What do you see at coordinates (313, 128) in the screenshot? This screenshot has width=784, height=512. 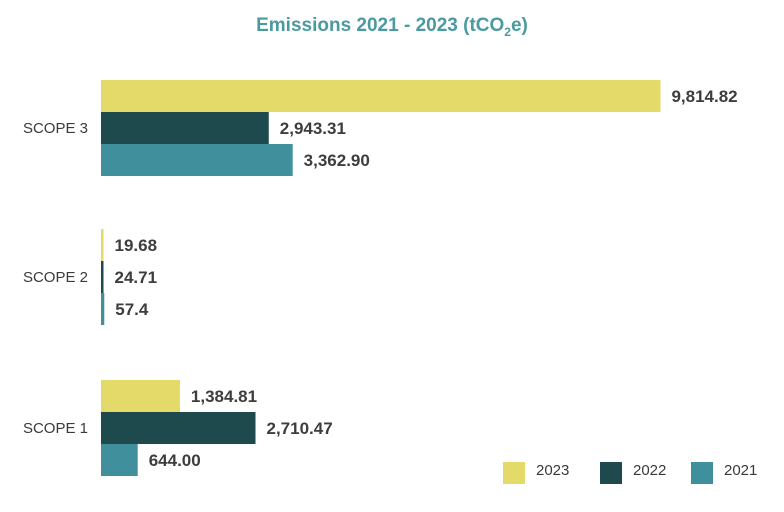 I see `value-label-scope-3-2022: 2,943.31` at bounding box center [313, 128].